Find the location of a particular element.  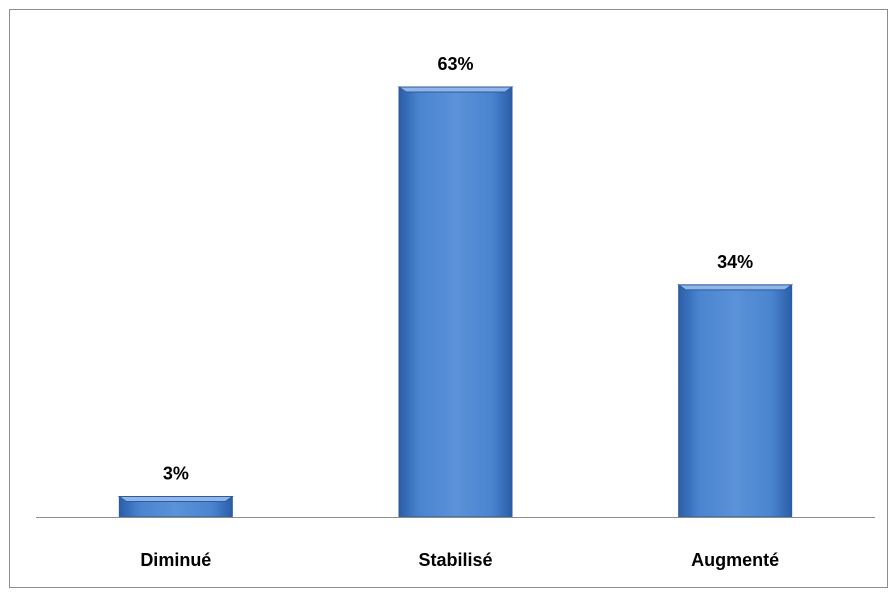

data-label-1: 3% is located at coordinates (176, 474).